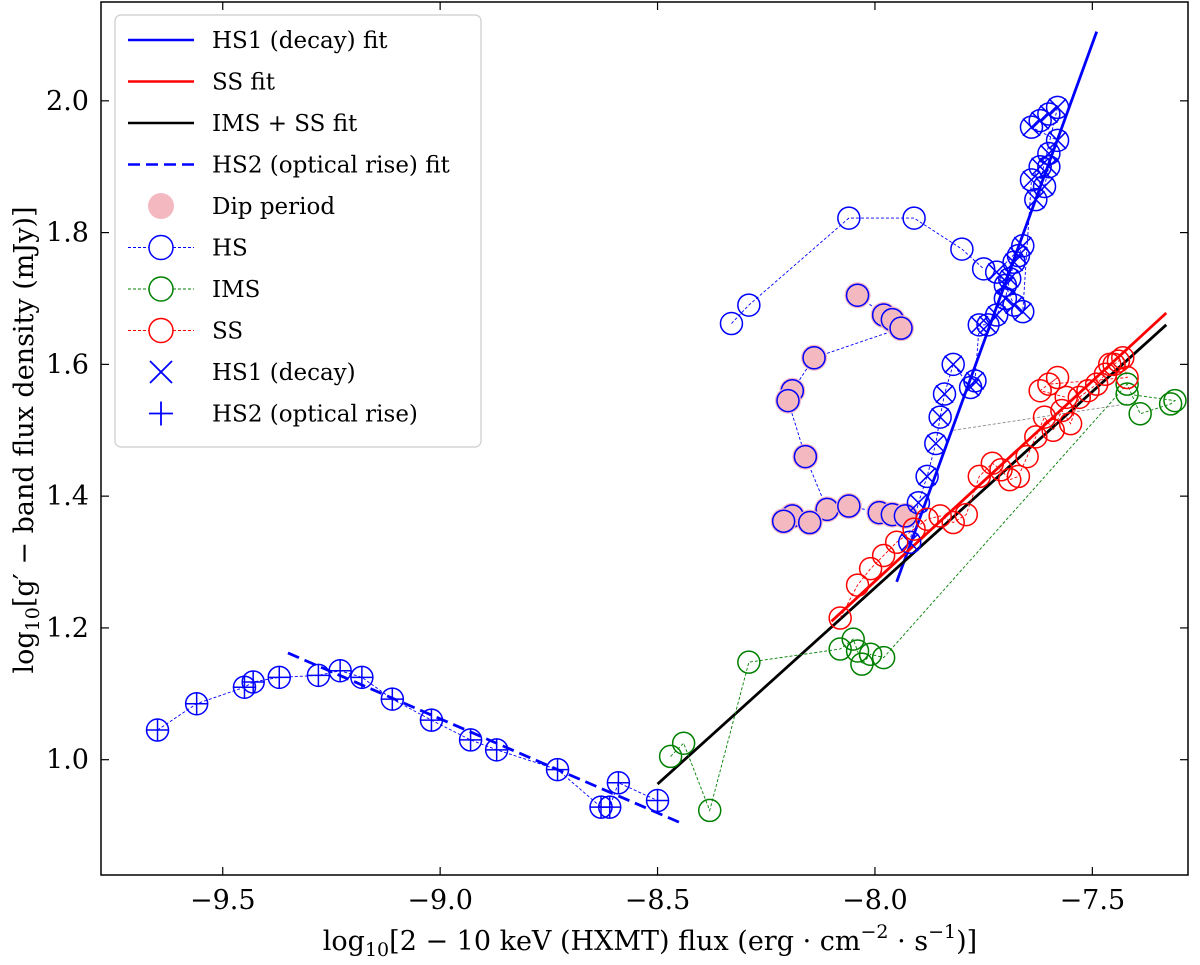 The height and width of the screenshot is (965, 1200). I want to click on legend-item: IMS, so click(194, 289).